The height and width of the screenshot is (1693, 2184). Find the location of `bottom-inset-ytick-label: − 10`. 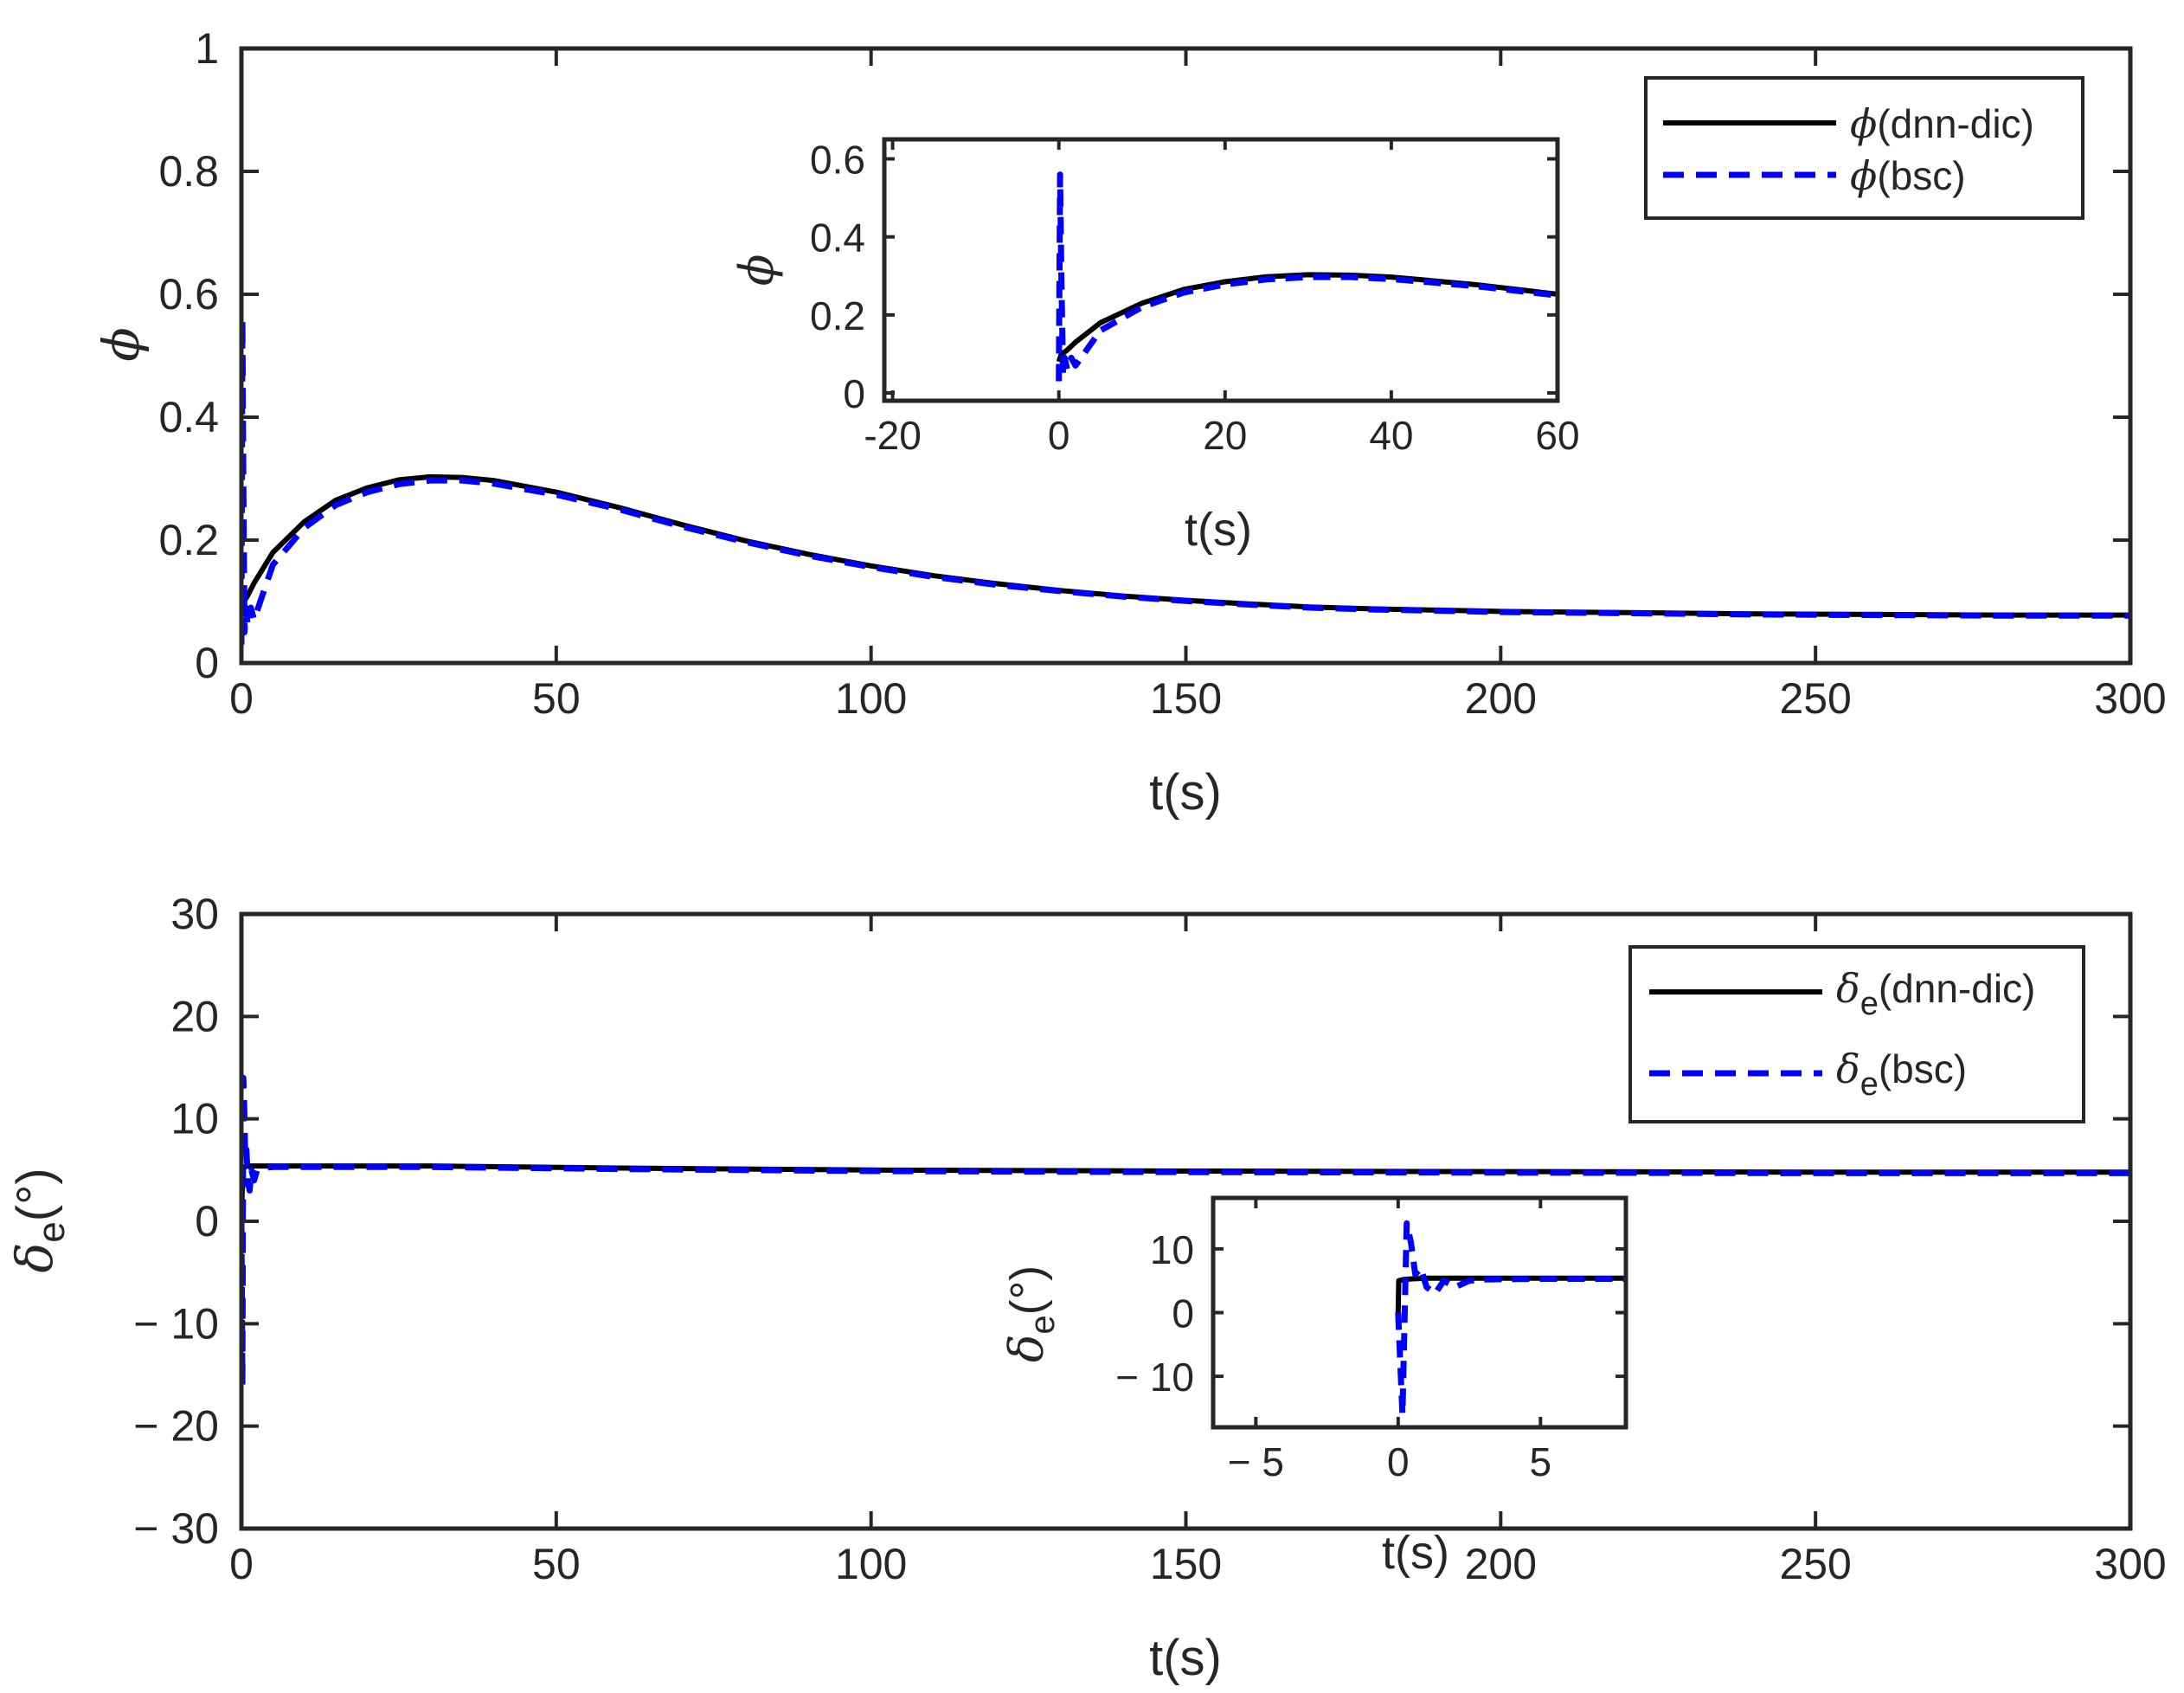

bottom-inset-ytick-label: − 10 is located at coordinates (1154, 1377).